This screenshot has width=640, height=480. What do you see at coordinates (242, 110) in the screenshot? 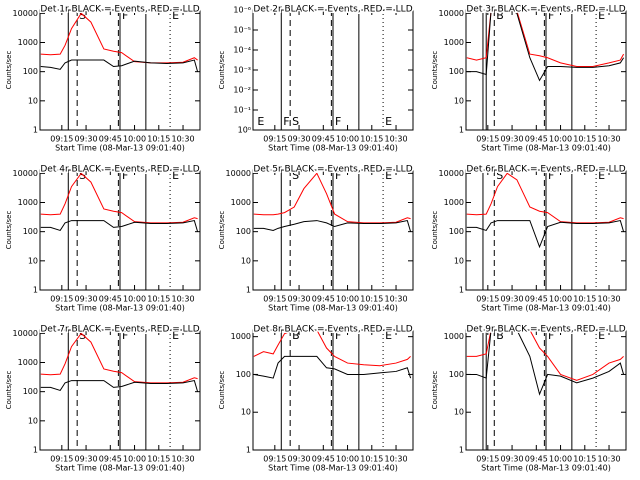
I see `y-tick-label: 10⁻¹` at bounding box center [242, 110].